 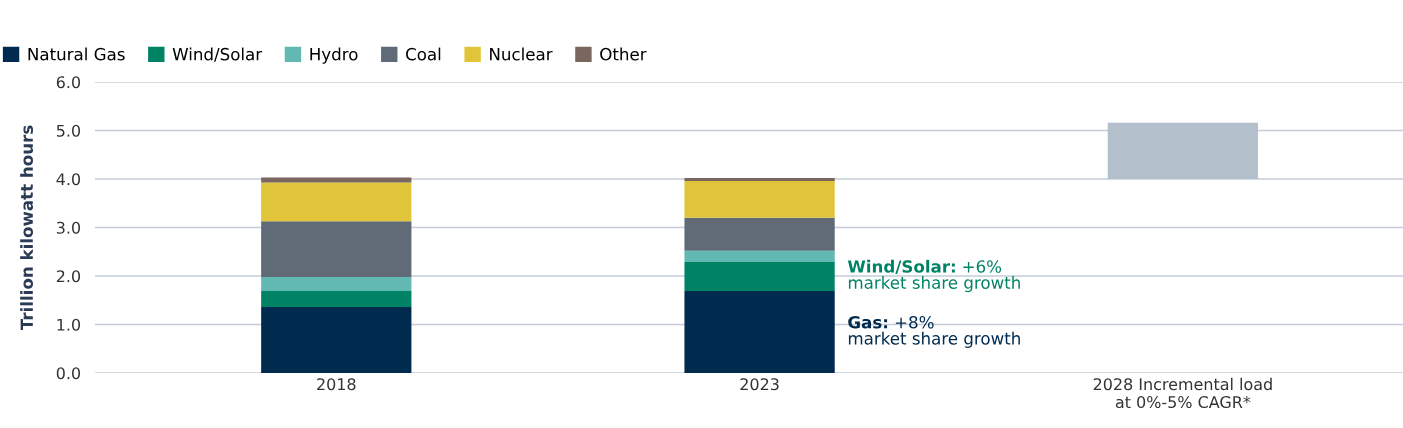 I want to click on legend-label: Natural Gas, so click(x=76, y=54).